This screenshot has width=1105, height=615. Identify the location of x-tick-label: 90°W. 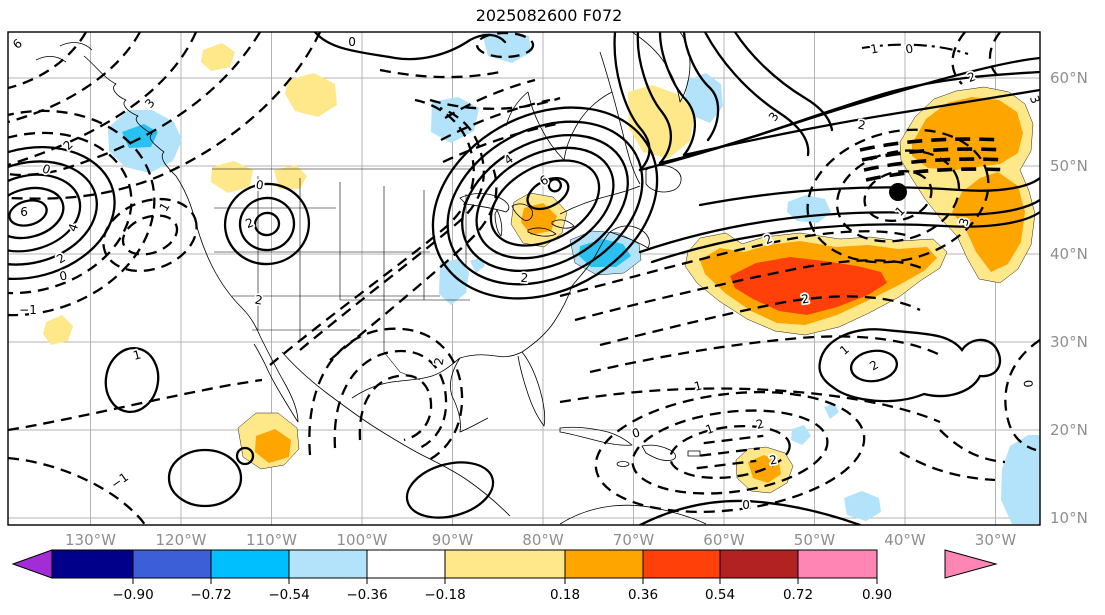
(453, 540).